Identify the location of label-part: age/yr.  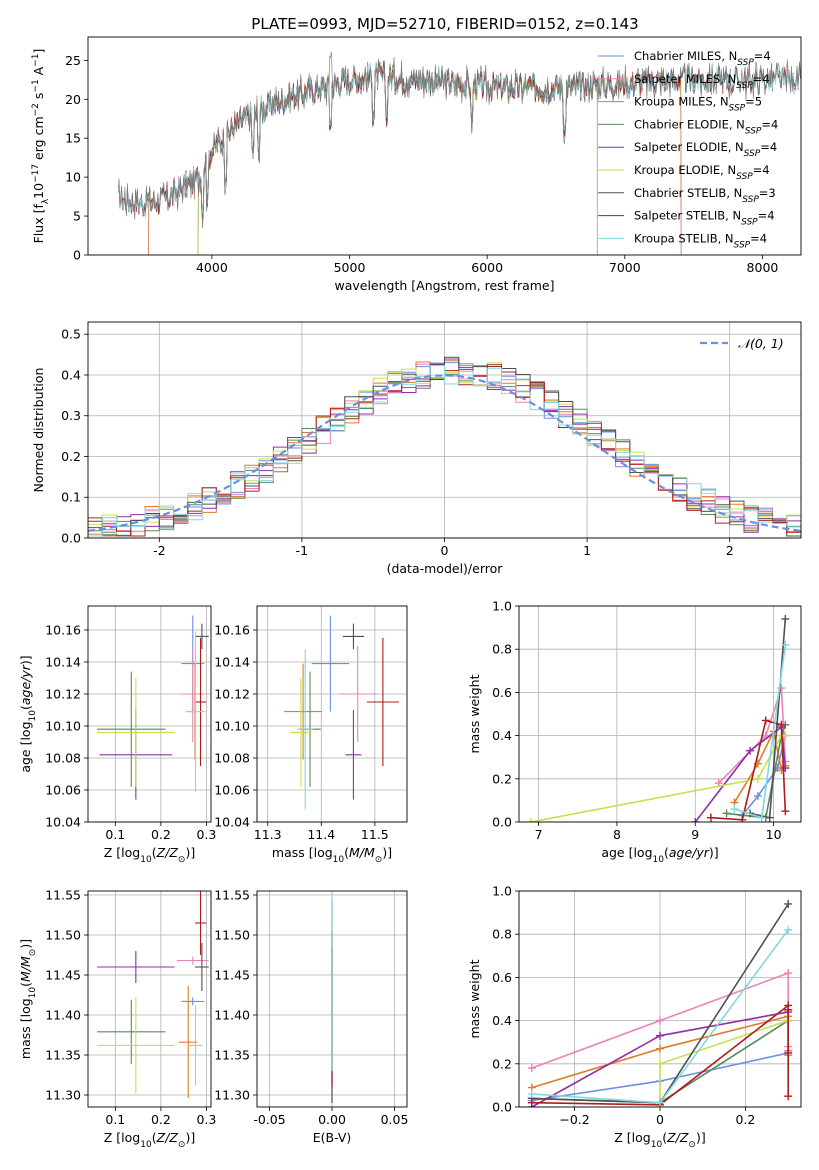
(689, 852).